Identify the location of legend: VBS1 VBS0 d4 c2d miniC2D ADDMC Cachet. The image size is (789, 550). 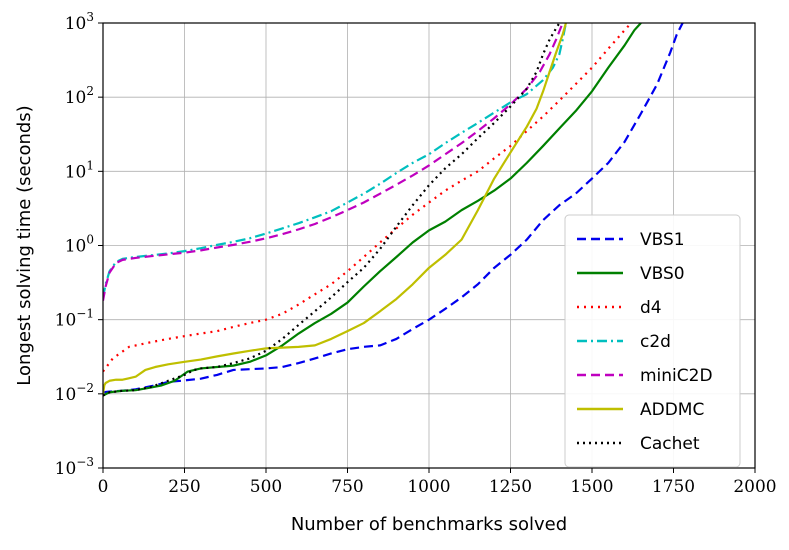
(652, 341).